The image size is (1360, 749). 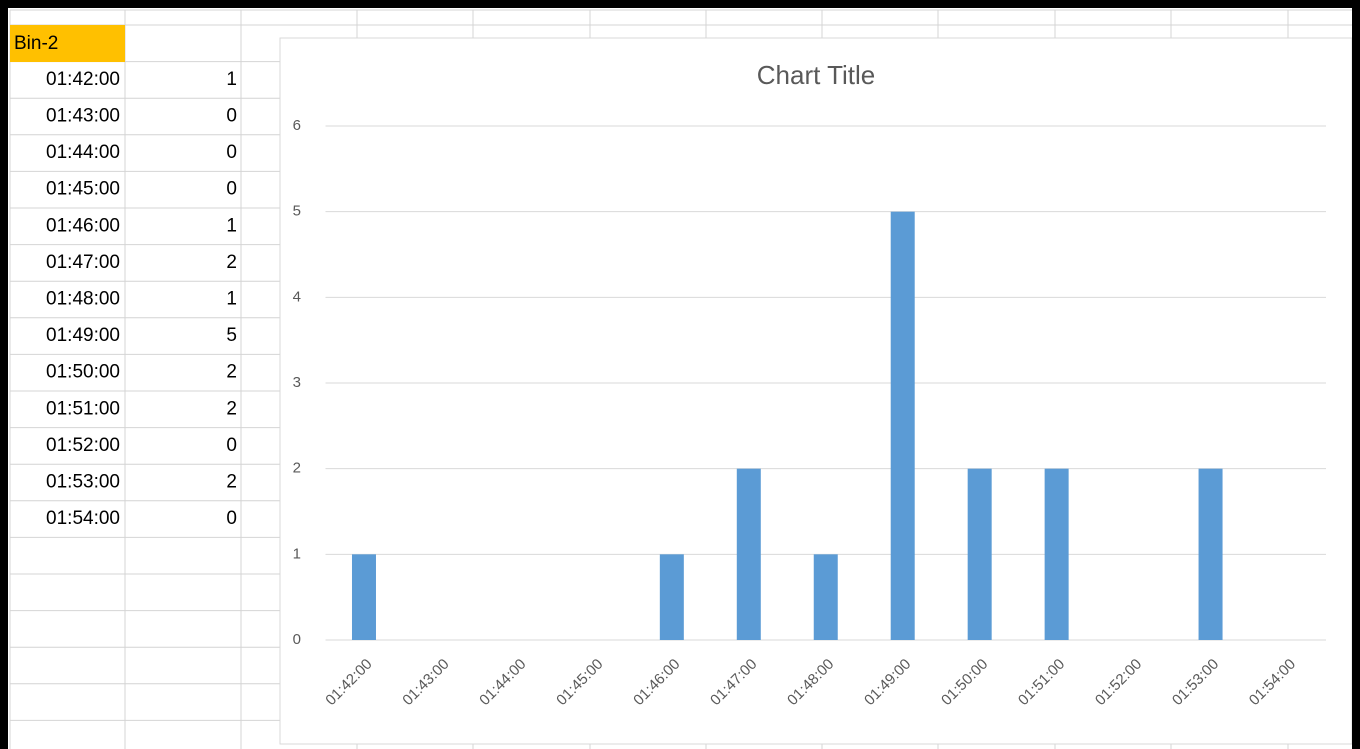 What do you see at coordinates (816, 75) in the screenshot?
I see `chart-title: Chart Title` at bounding box center [816, 75].